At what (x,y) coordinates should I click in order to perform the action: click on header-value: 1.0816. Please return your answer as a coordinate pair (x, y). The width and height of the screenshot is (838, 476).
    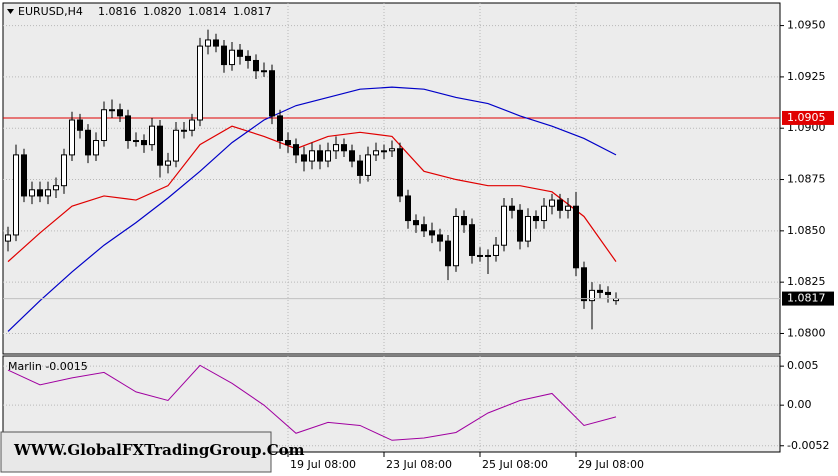
    Looking at the image, I should click on (117, 11).